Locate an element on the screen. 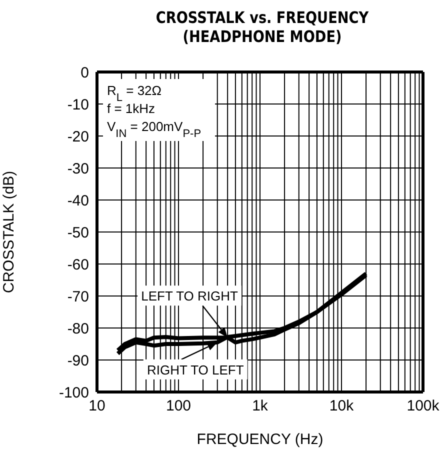  y-tick-label: -30 is located at coordinates (78, 169).